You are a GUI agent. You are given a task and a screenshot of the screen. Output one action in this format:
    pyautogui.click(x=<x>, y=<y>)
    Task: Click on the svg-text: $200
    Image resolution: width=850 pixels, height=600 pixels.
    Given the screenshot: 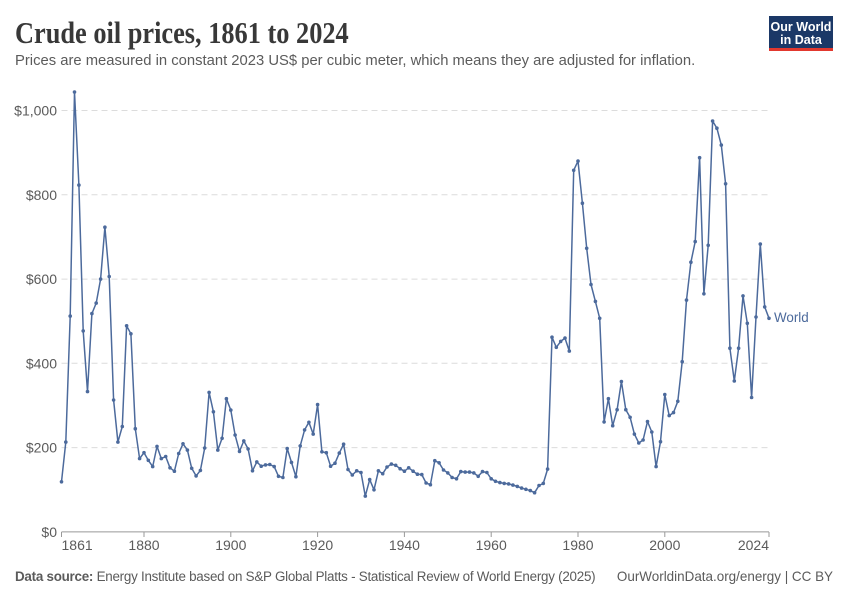 What is the action you would take?
    pyautogui.click(x=41, y=448)
    